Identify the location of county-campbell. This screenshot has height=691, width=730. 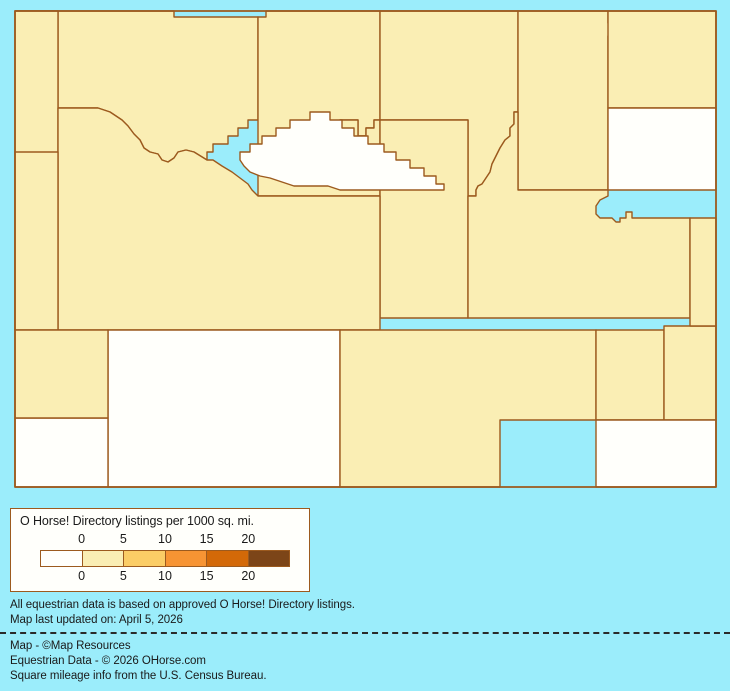
(565, 100).